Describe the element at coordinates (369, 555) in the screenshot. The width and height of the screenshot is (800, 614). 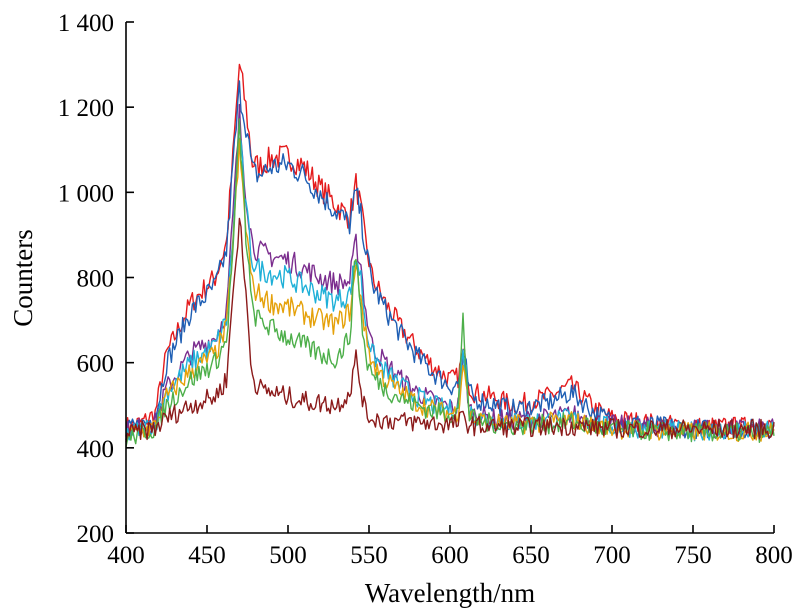
I see `x-tick-label: 550` at that location.